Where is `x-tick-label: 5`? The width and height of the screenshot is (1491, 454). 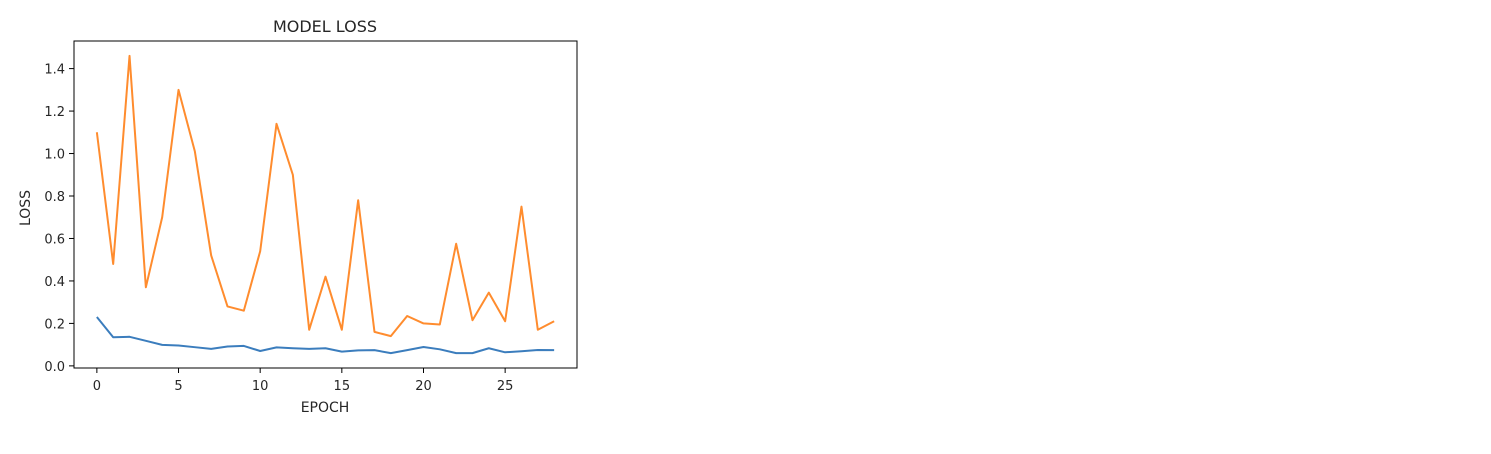
x-tick-label: 5 is located at coordinates (178, 386).